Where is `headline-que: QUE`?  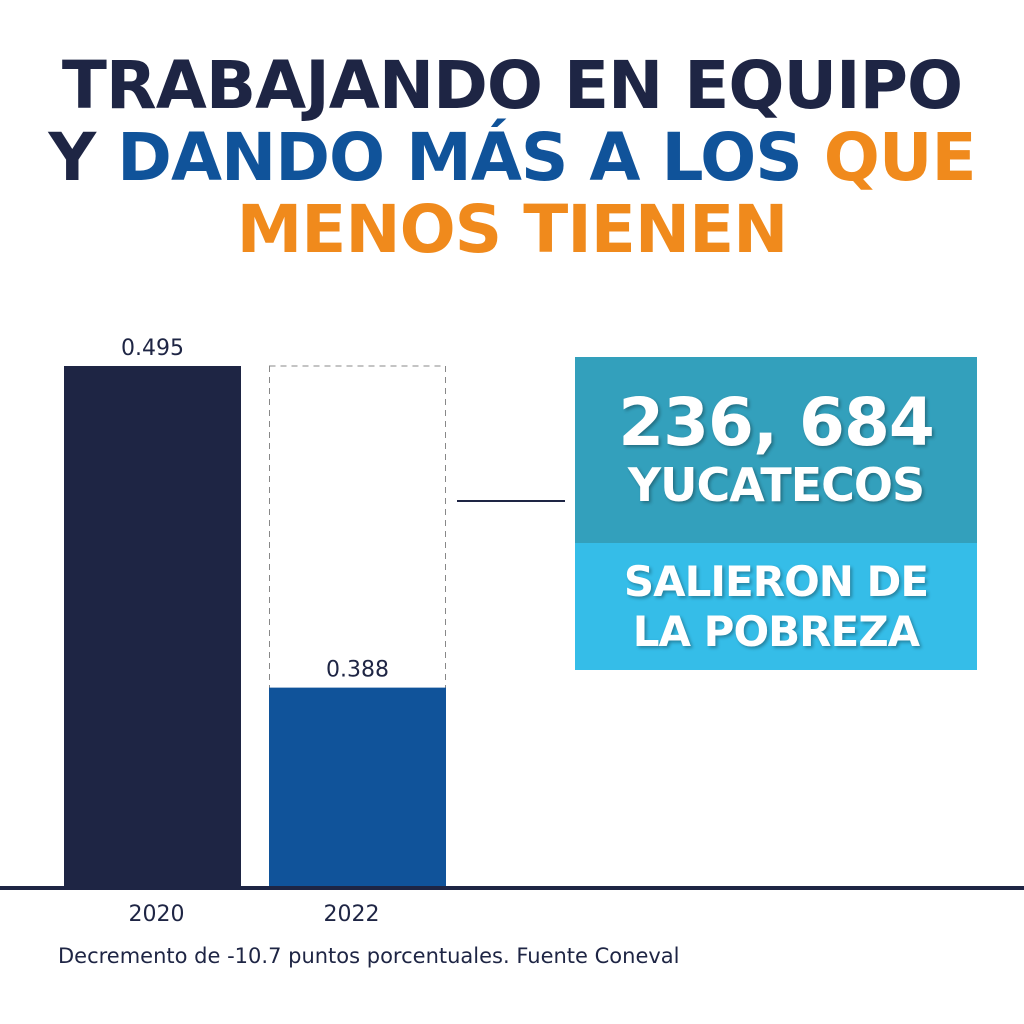
headline-que: QUE is located at coordinates (900, 157).